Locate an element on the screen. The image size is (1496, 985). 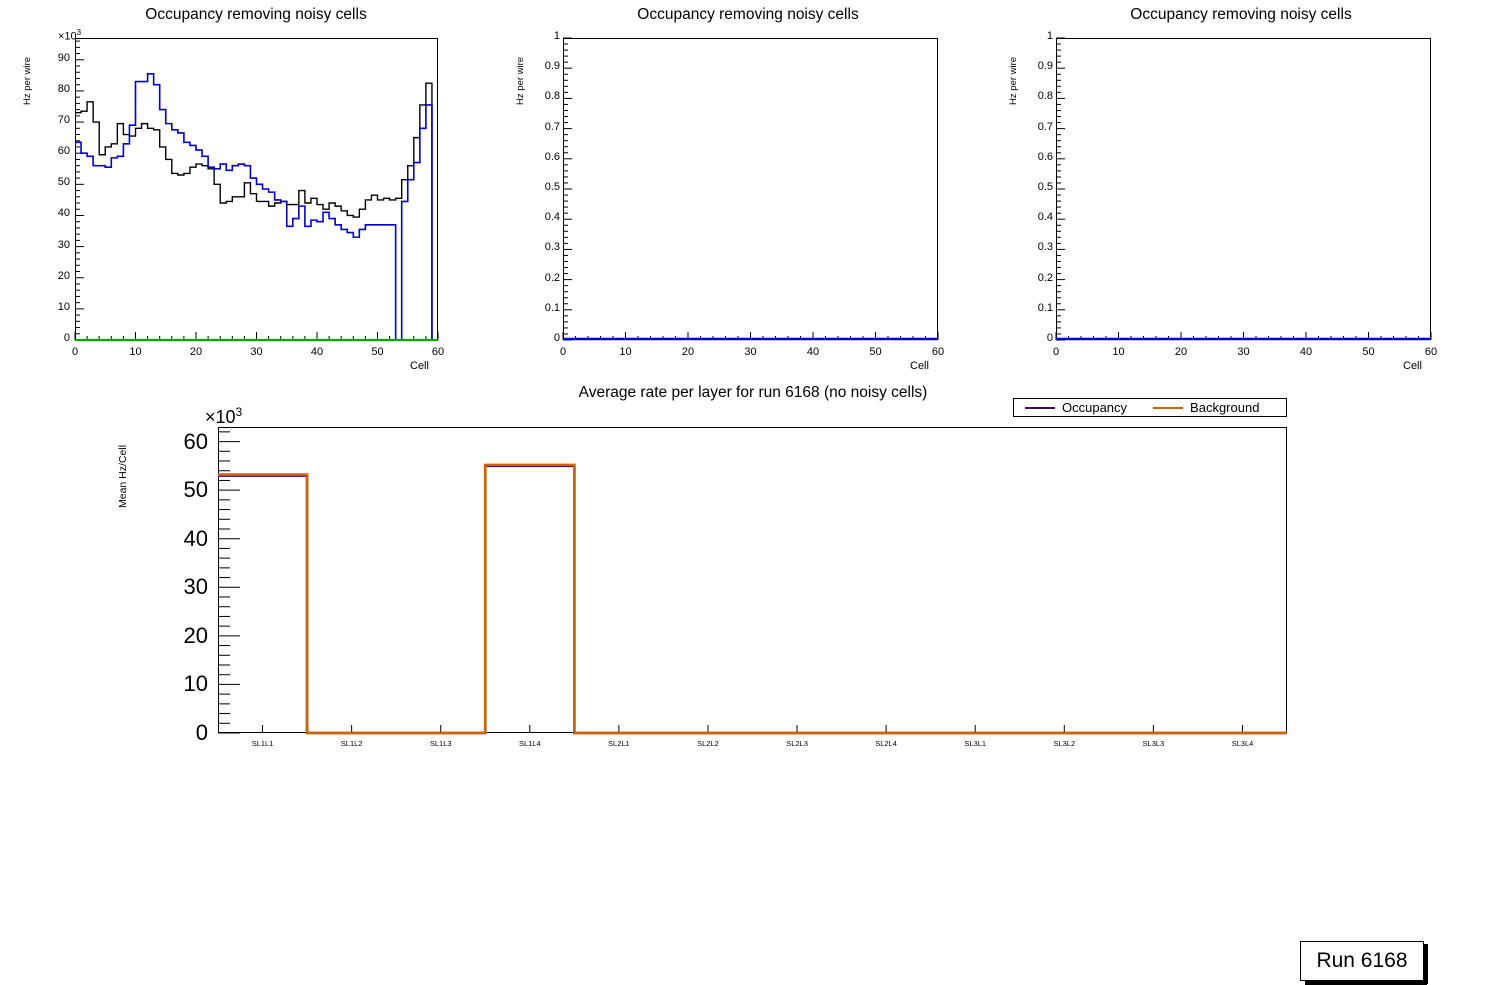
panel-3-canvas is located at coordinates (1243, 189).